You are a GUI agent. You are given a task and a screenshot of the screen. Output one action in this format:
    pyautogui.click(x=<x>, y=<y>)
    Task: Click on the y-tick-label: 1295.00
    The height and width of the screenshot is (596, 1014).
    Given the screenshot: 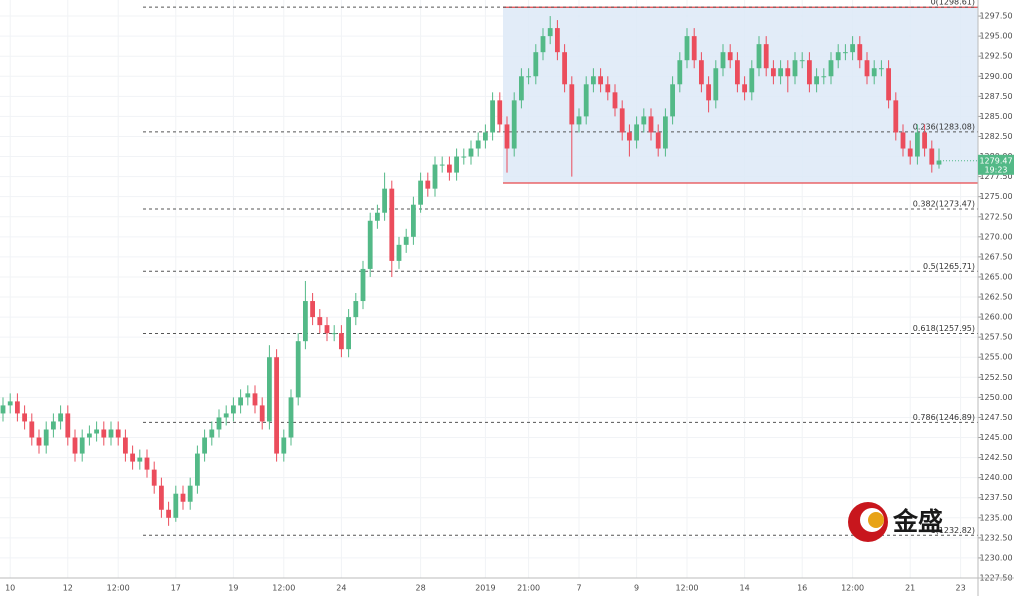 What is the action you would take?
    pyautogui.click(x=995, y=36)
    